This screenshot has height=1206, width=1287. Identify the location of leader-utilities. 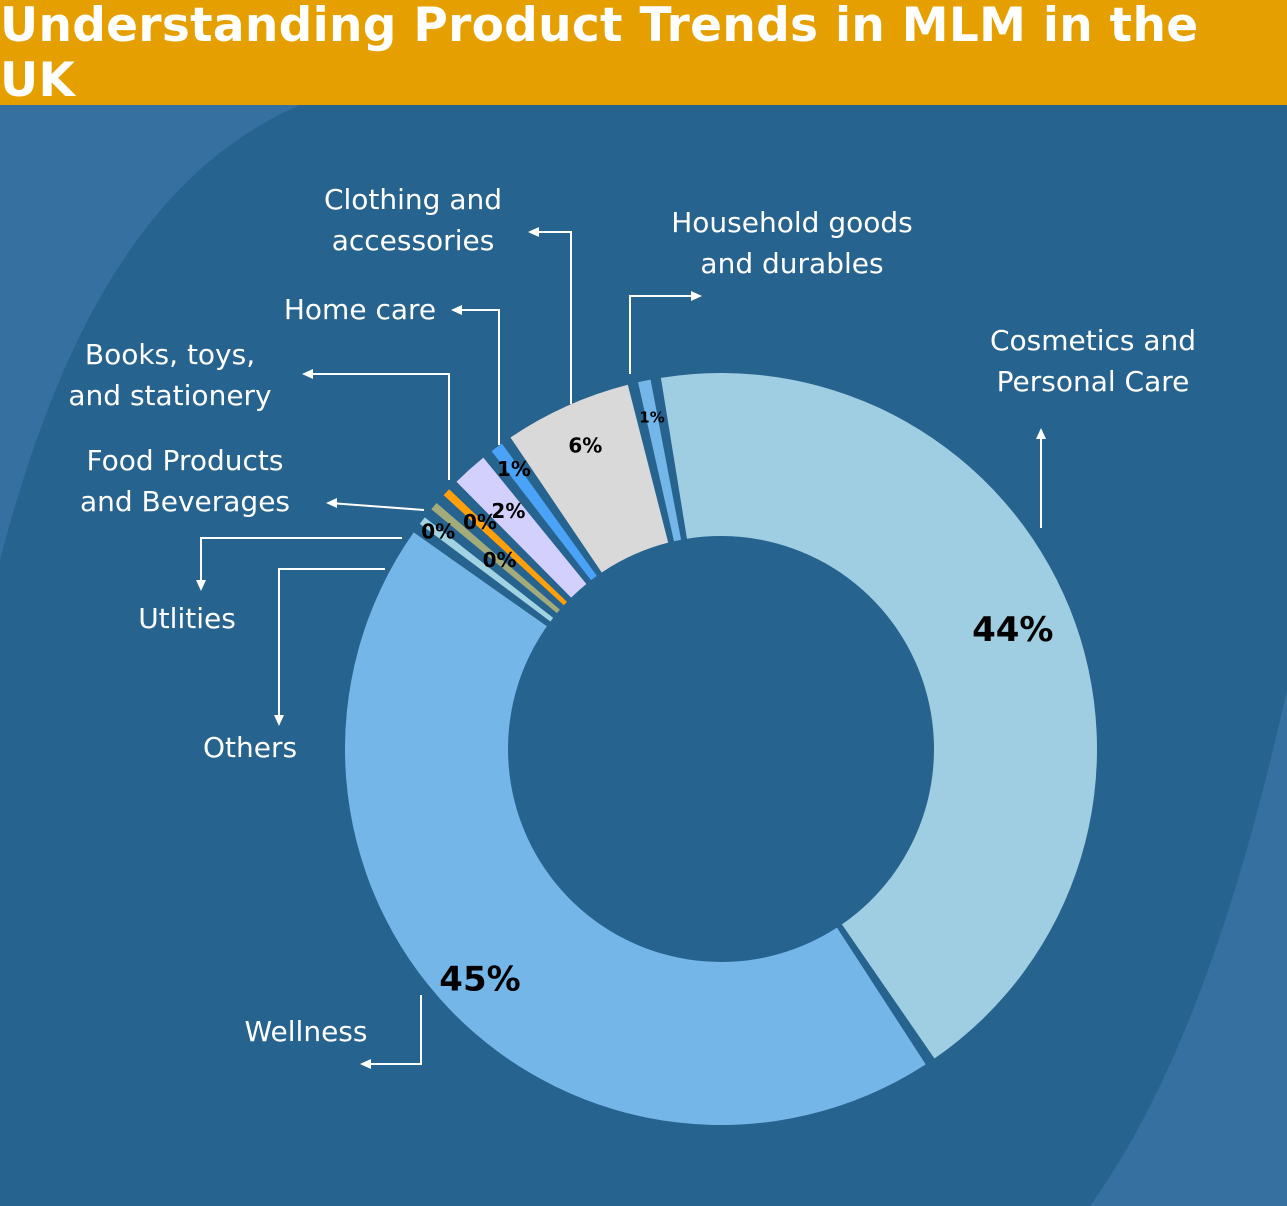
(301, 562).